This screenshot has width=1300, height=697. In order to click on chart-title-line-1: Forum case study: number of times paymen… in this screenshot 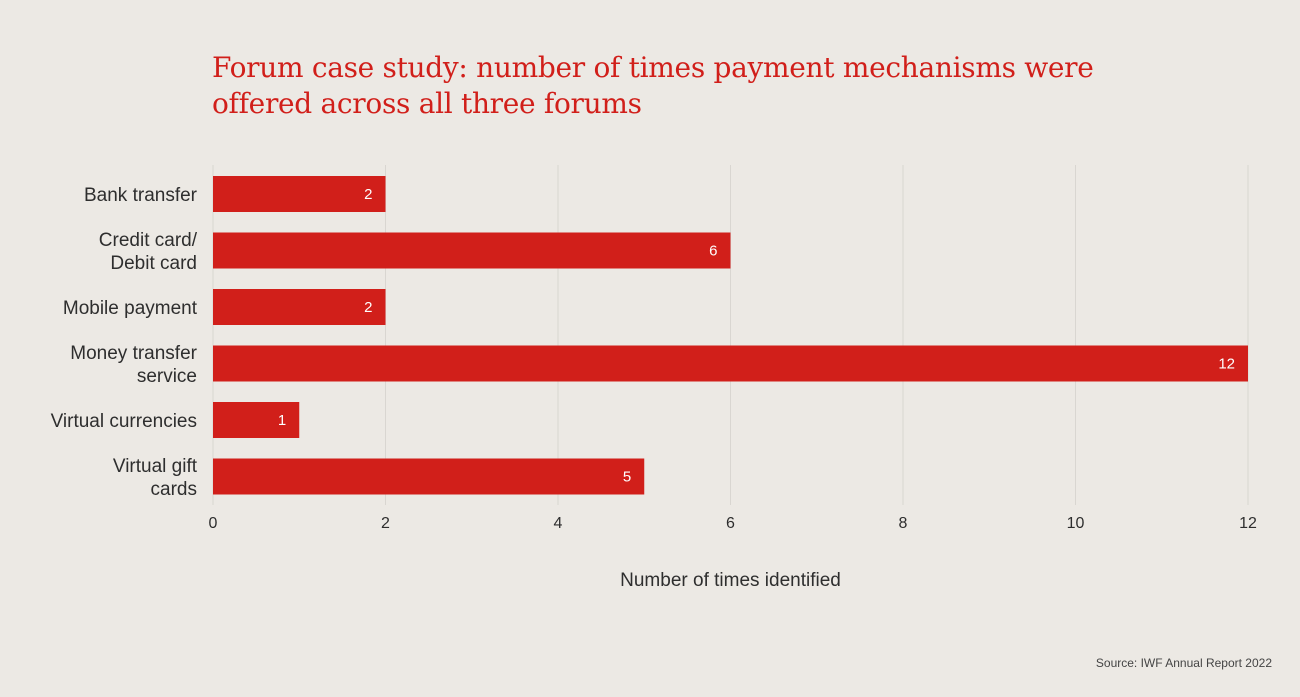, I will do `click(653, 67)`.